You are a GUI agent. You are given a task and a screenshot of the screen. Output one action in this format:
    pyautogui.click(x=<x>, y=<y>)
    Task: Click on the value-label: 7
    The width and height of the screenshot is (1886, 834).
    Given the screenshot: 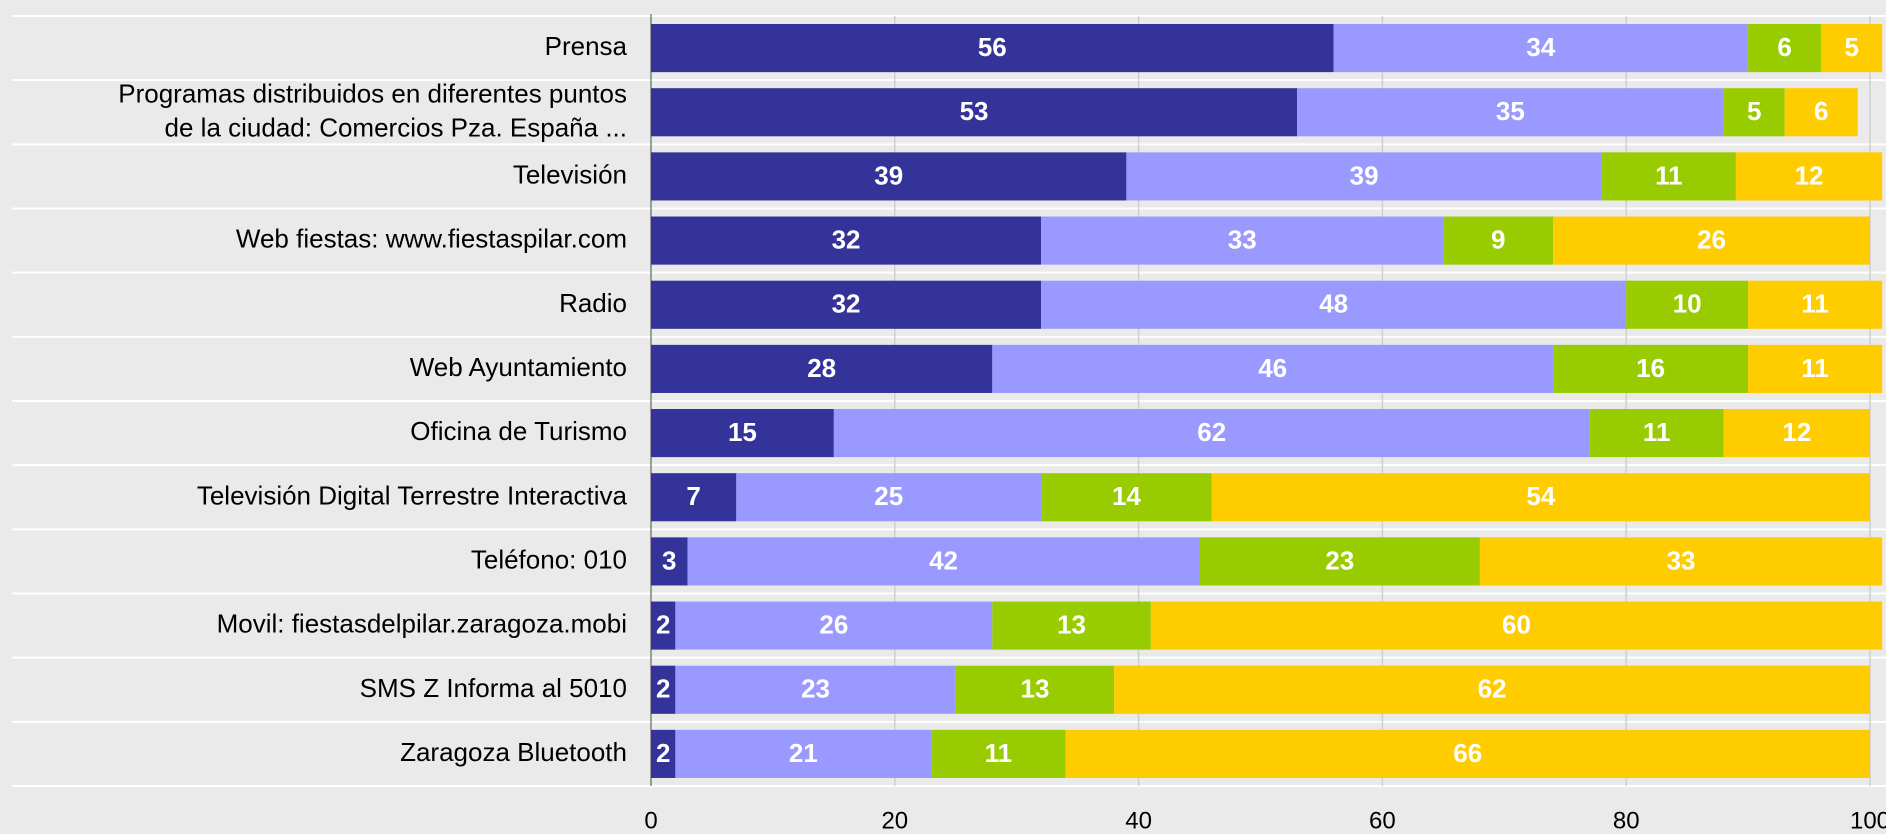 What is the action you would take?
    pyautogui.click(x=693, y=496)
    